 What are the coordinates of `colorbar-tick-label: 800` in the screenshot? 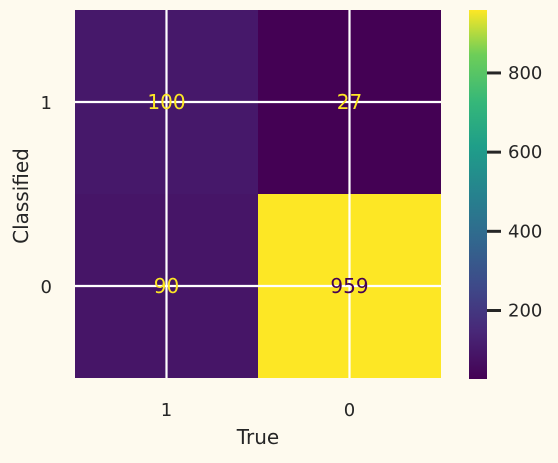 It's located at (525, 73).